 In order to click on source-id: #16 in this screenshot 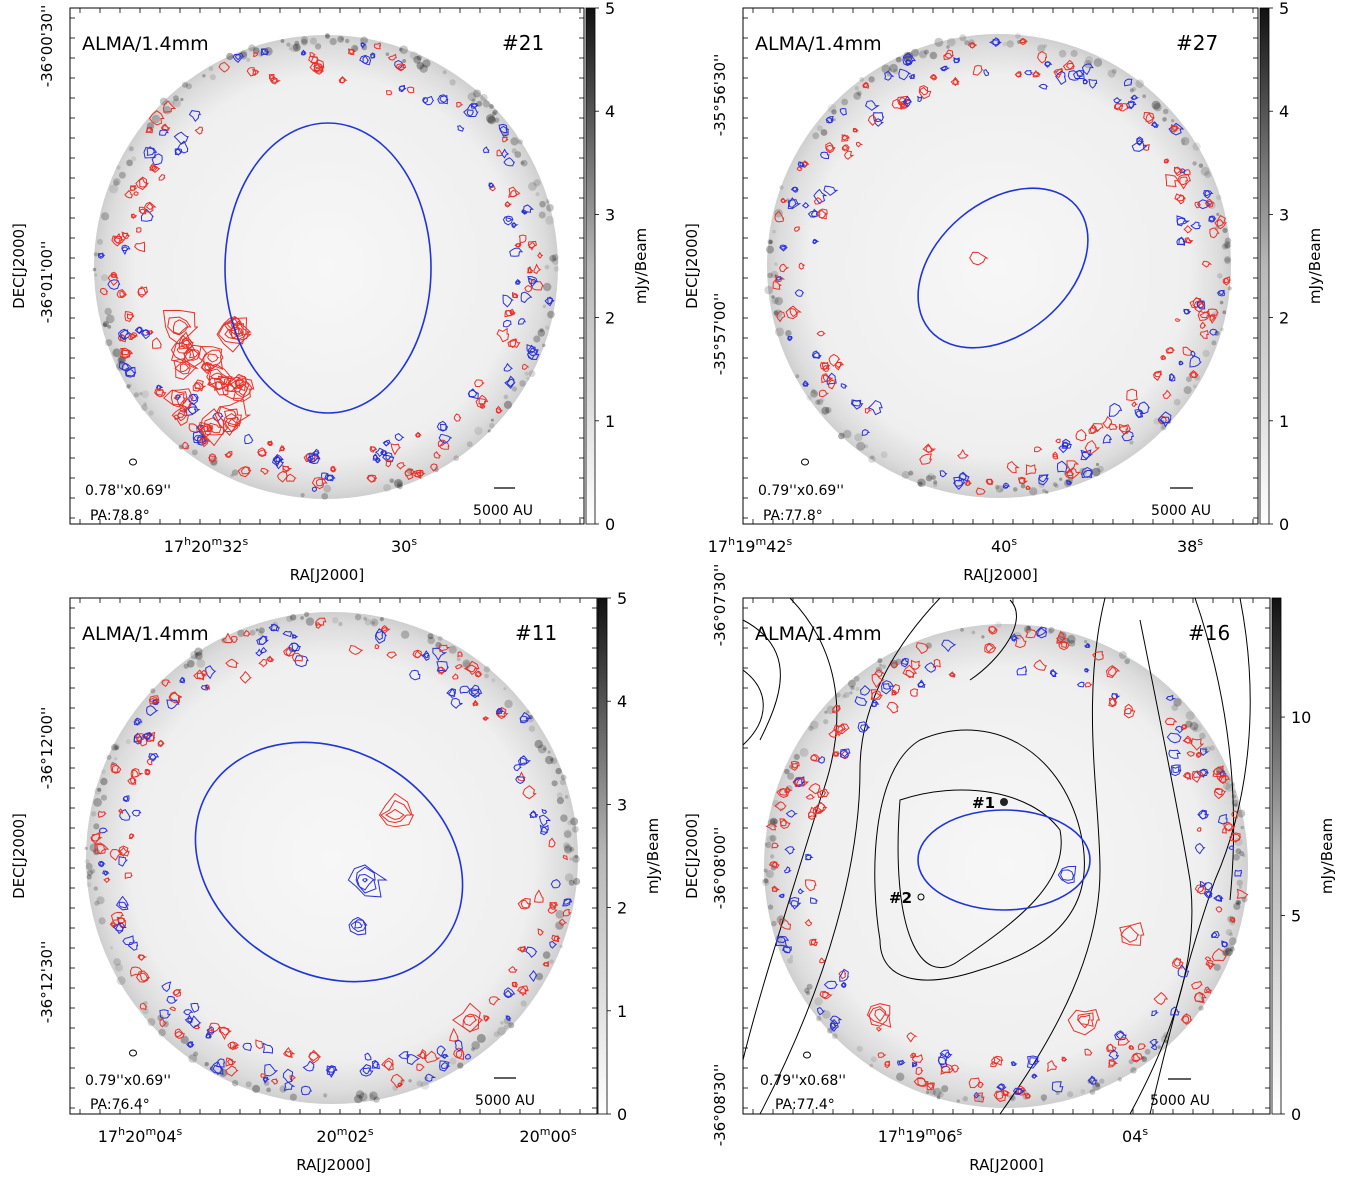, I will do `click(1209, 633)`.